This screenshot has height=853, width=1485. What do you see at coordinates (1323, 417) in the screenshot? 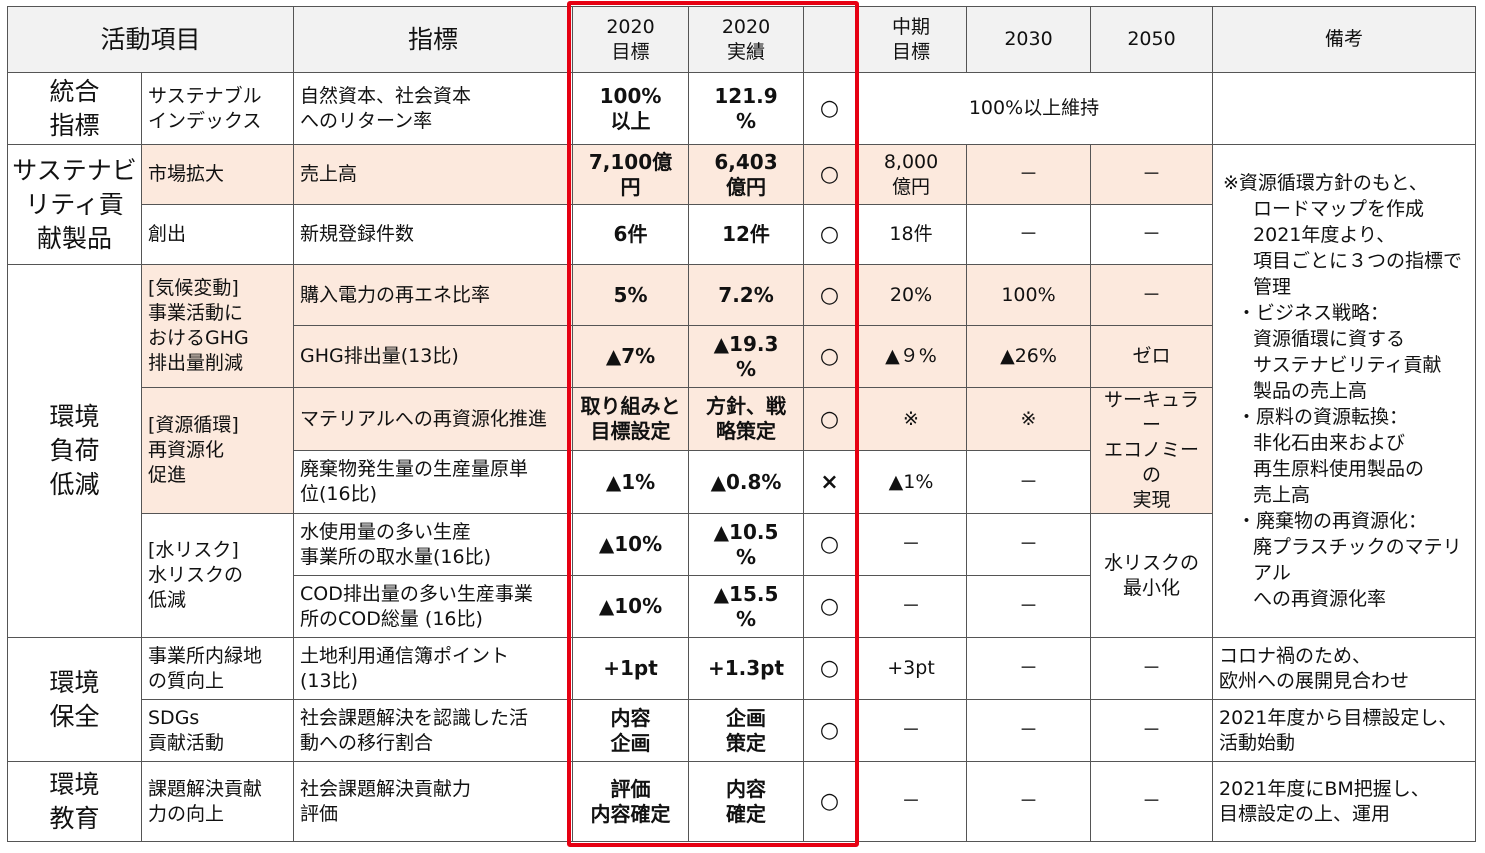
I see `side-note-line: ・原料の資源転換：` at bounding box center [1323, 417].